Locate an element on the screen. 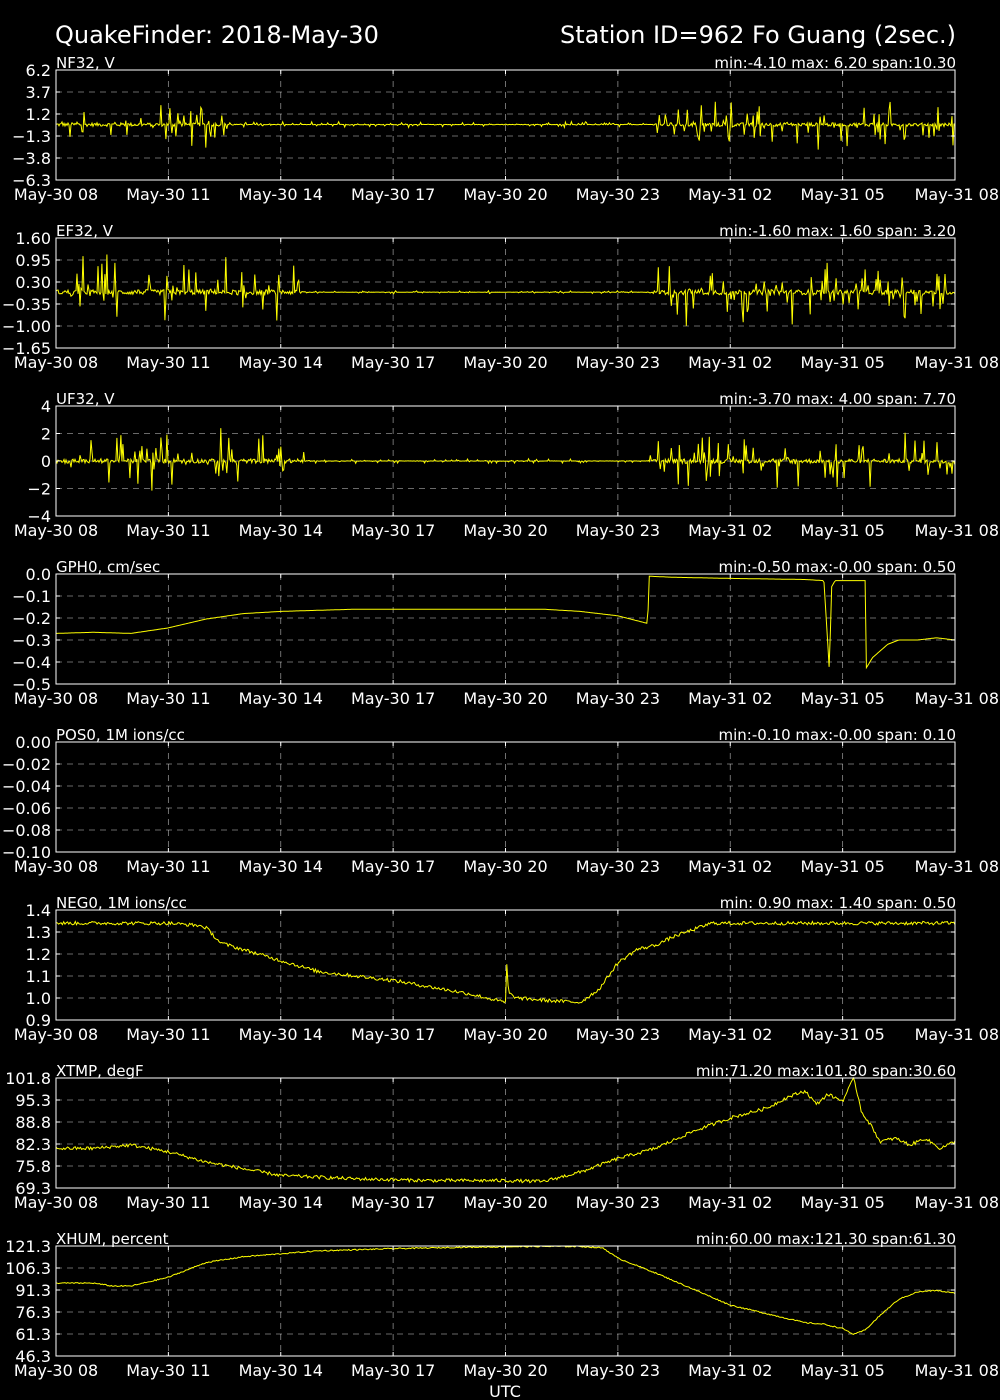 The height and width of the screenshot is (1400, 1000). figure-title: QuakeFinder: 2018-May-30 is located at coordinates (217, 35).